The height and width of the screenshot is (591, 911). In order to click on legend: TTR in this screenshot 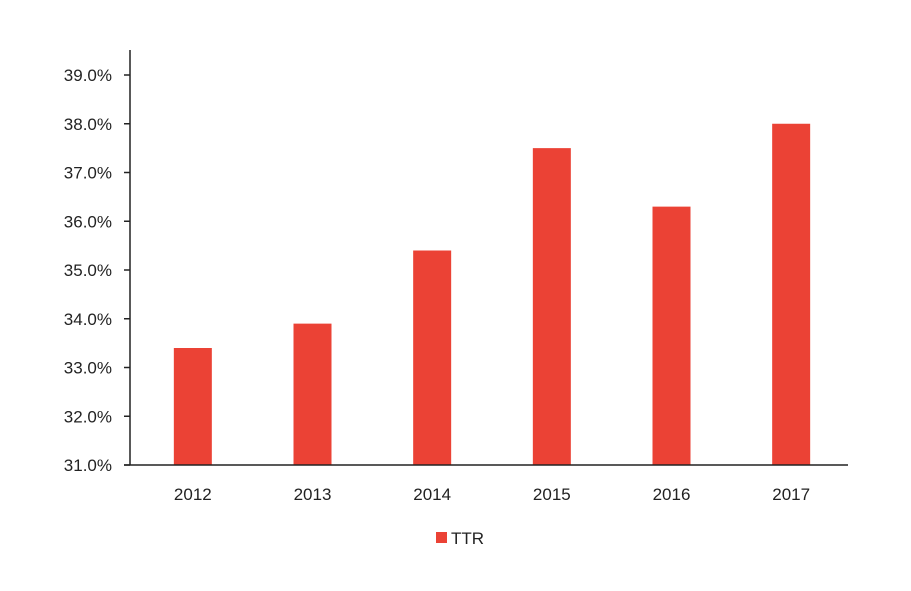, I will do `click(460, 538)`.